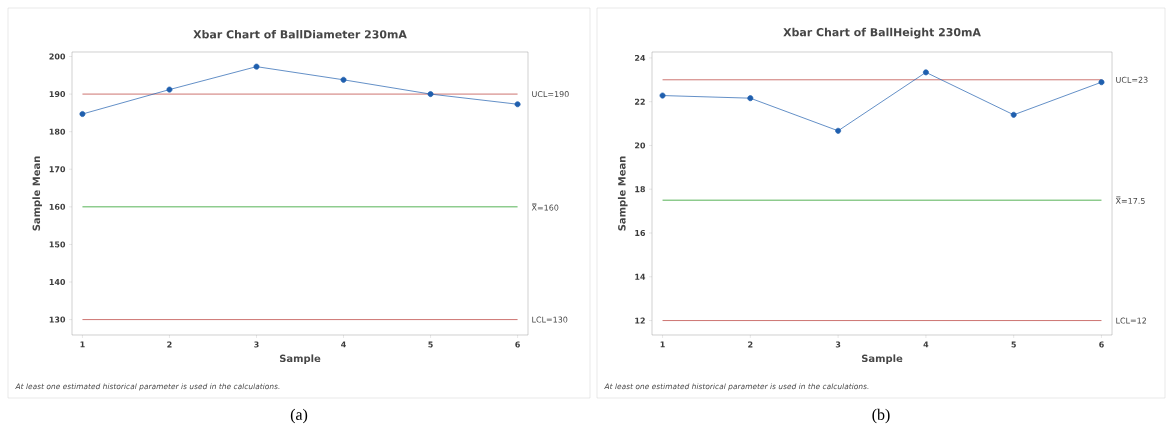 This screenshot has width=1170, height=430. I want to click on text: (a), so click(299, 416).